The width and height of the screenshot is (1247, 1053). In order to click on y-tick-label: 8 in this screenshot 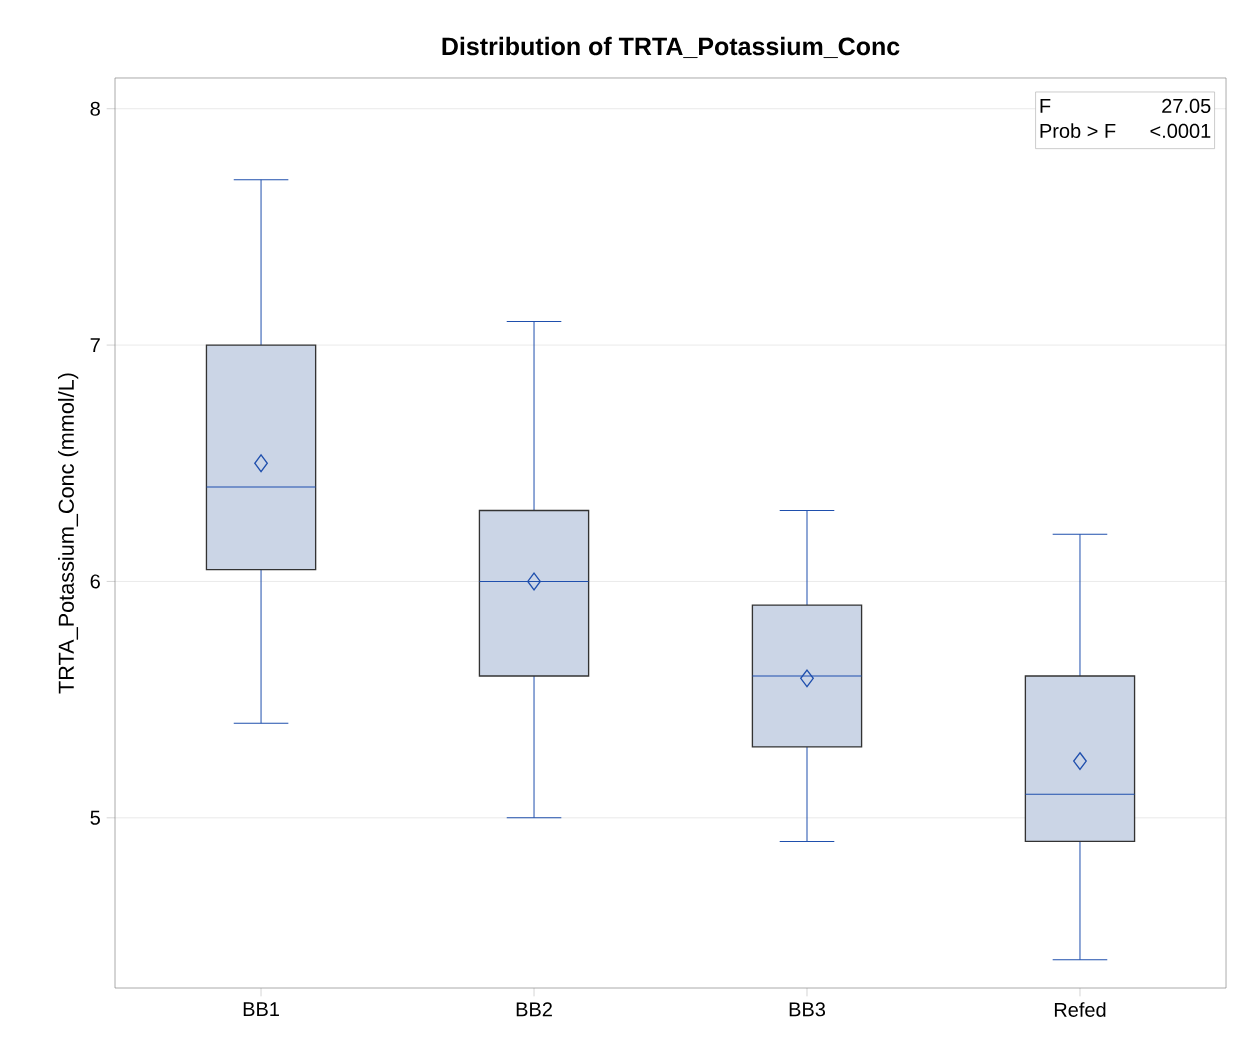, I will do `click(95, 108)`.